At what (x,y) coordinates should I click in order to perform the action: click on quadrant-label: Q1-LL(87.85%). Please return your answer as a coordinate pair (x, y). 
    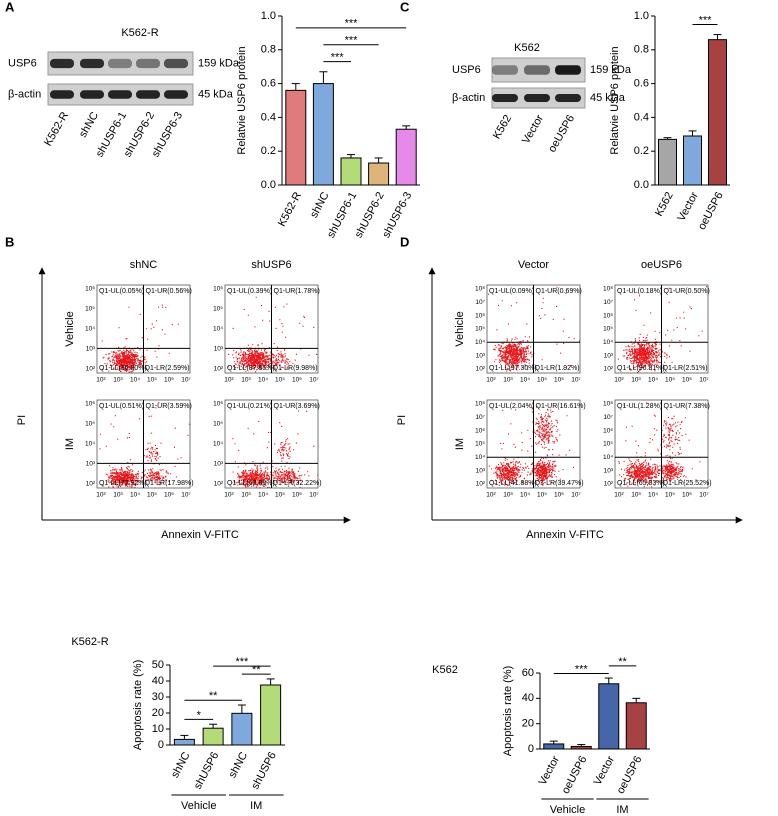
    Looking at the image, I should click on (251, 368).